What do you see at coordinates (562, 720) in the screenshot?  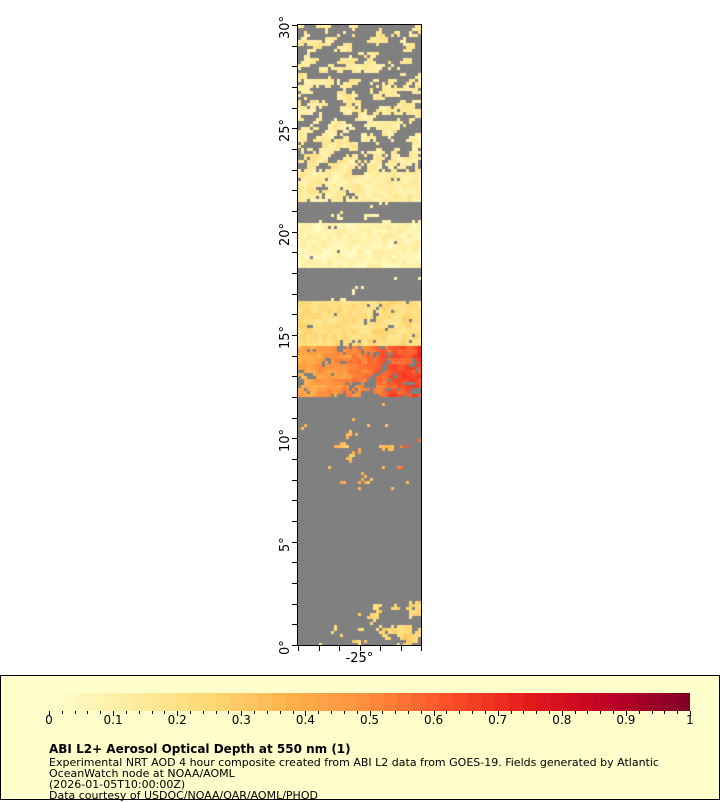 I see `colorbar-label: 0.8` at bounding box center [562, 720].